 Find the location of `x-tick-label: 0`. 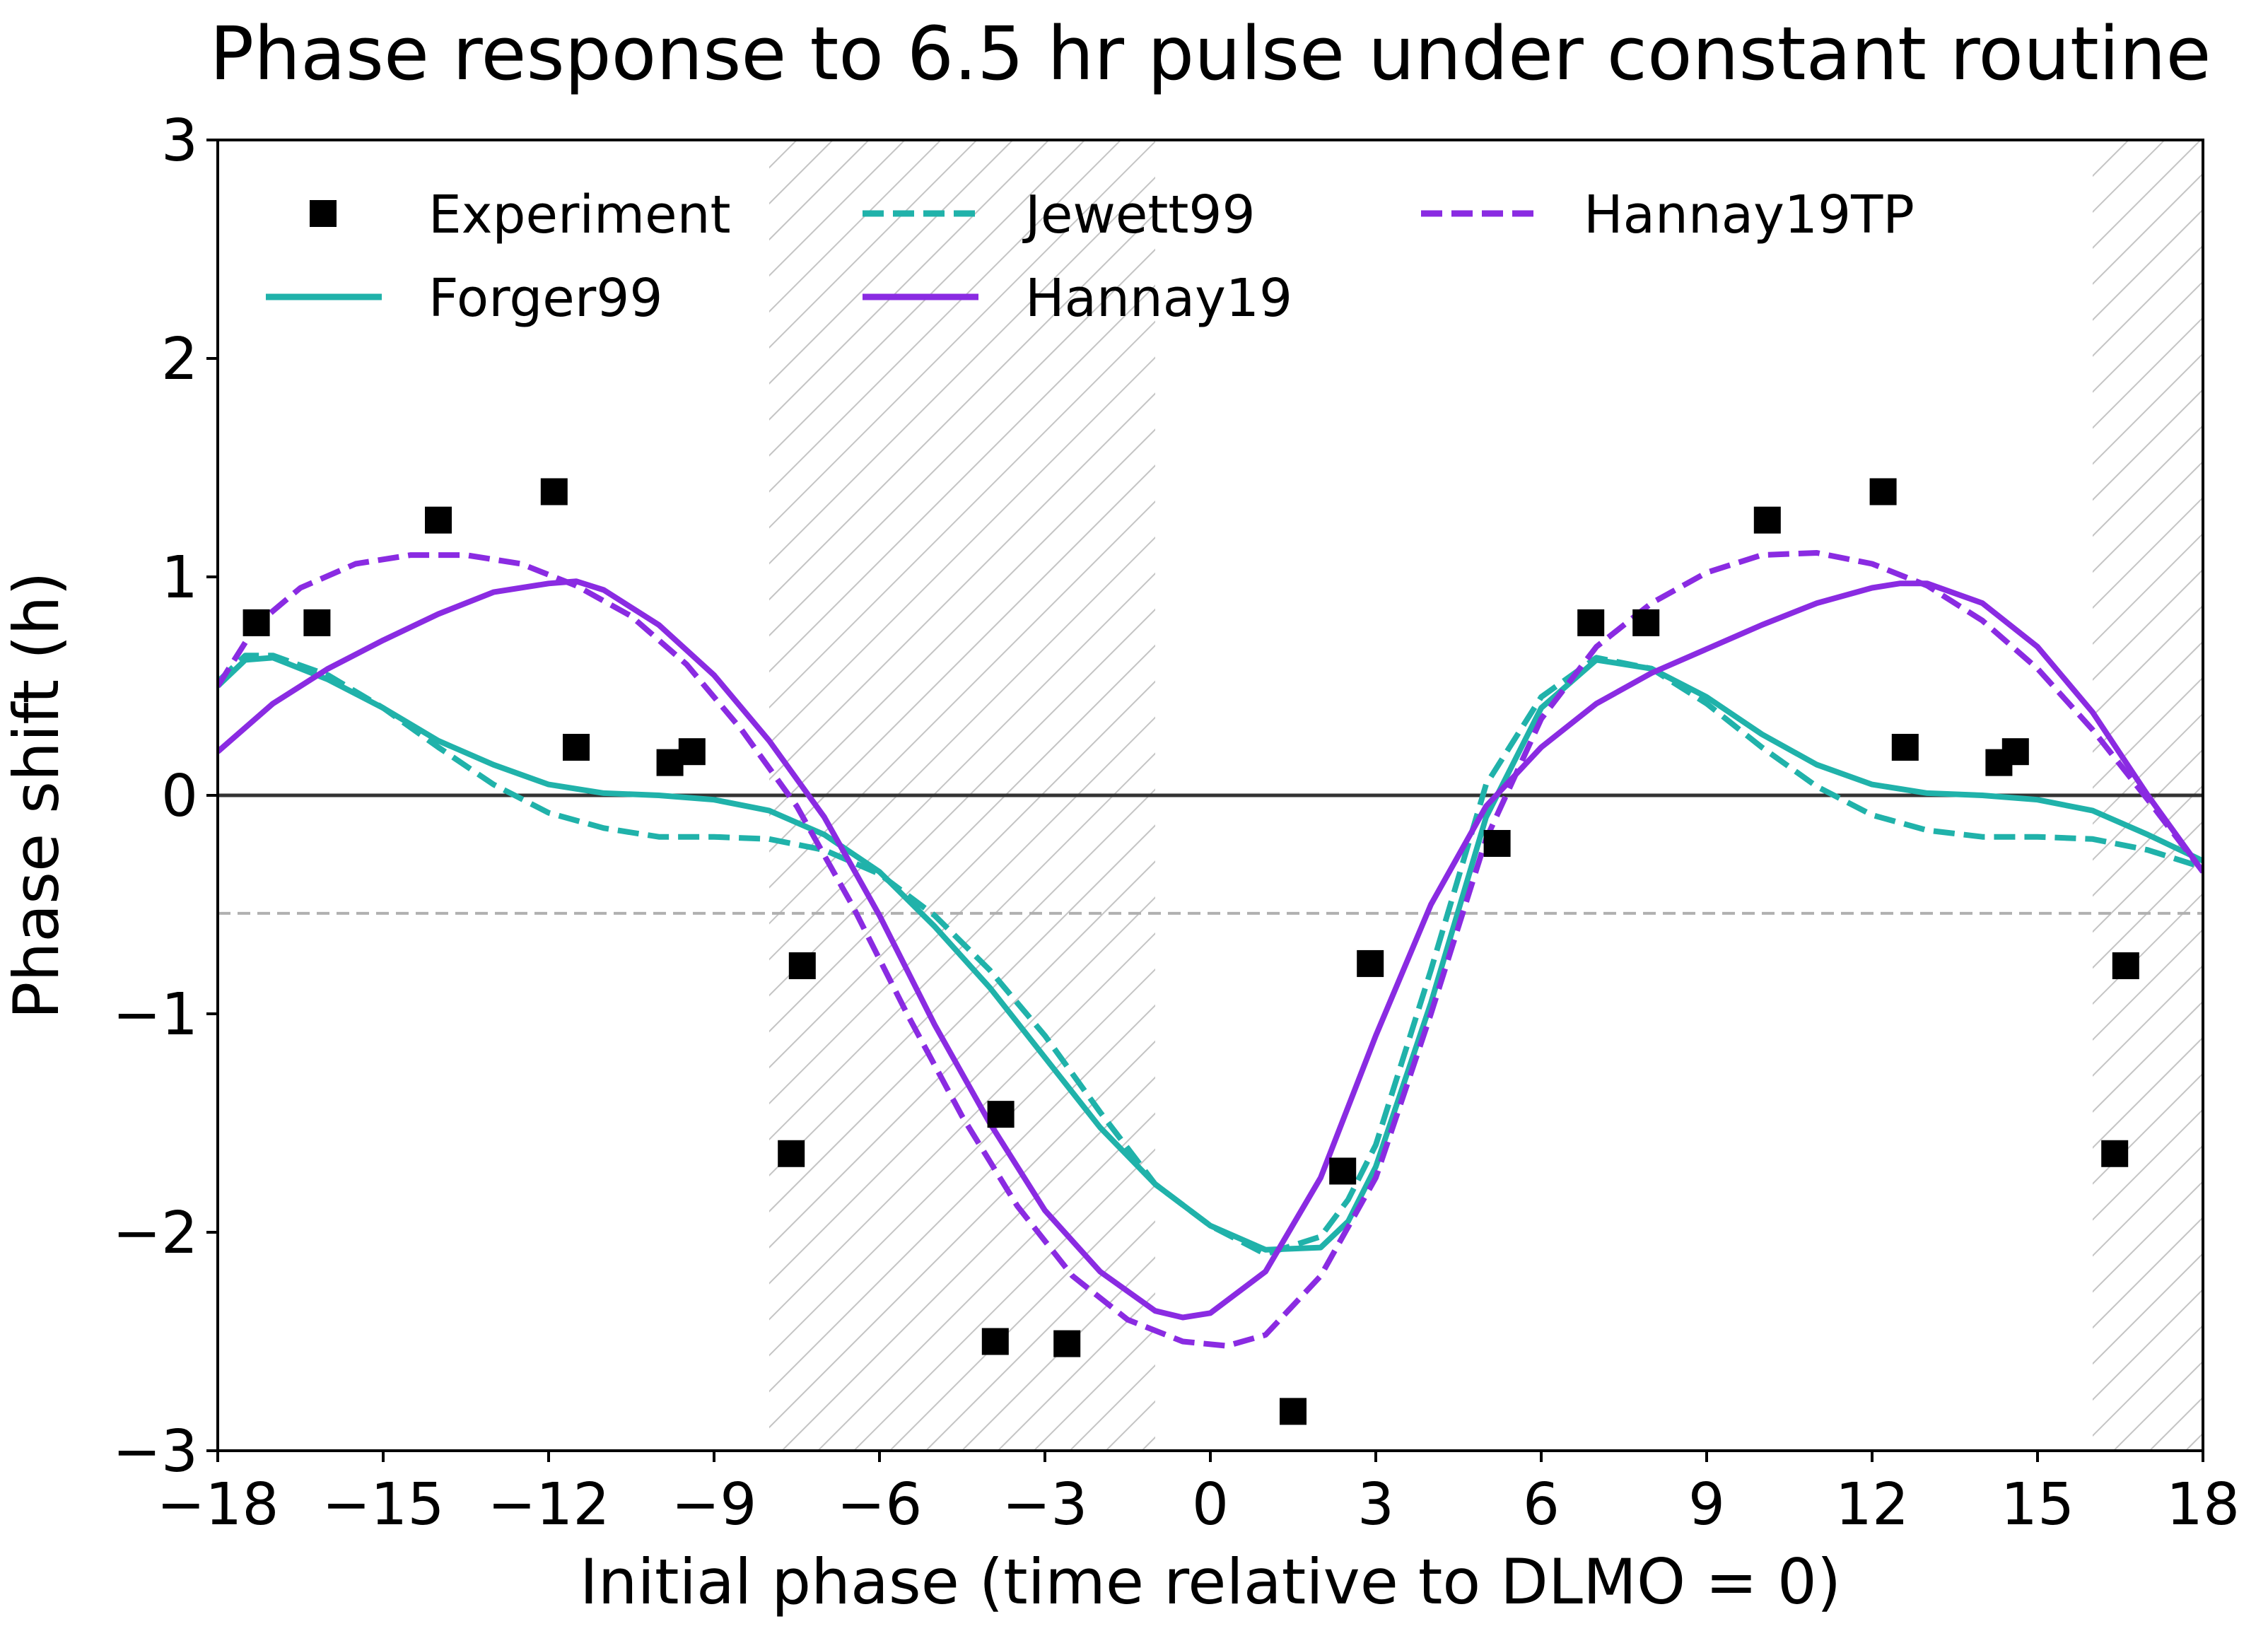

x-tick-label: 0 is located at coordinates (1210, 1505).